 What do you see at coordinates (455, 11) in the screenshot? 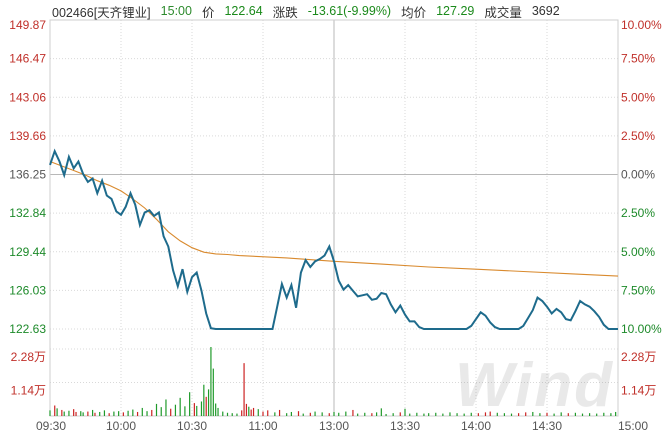
I see `avg-price-value: 127.29` at bounding box center [455, 11].